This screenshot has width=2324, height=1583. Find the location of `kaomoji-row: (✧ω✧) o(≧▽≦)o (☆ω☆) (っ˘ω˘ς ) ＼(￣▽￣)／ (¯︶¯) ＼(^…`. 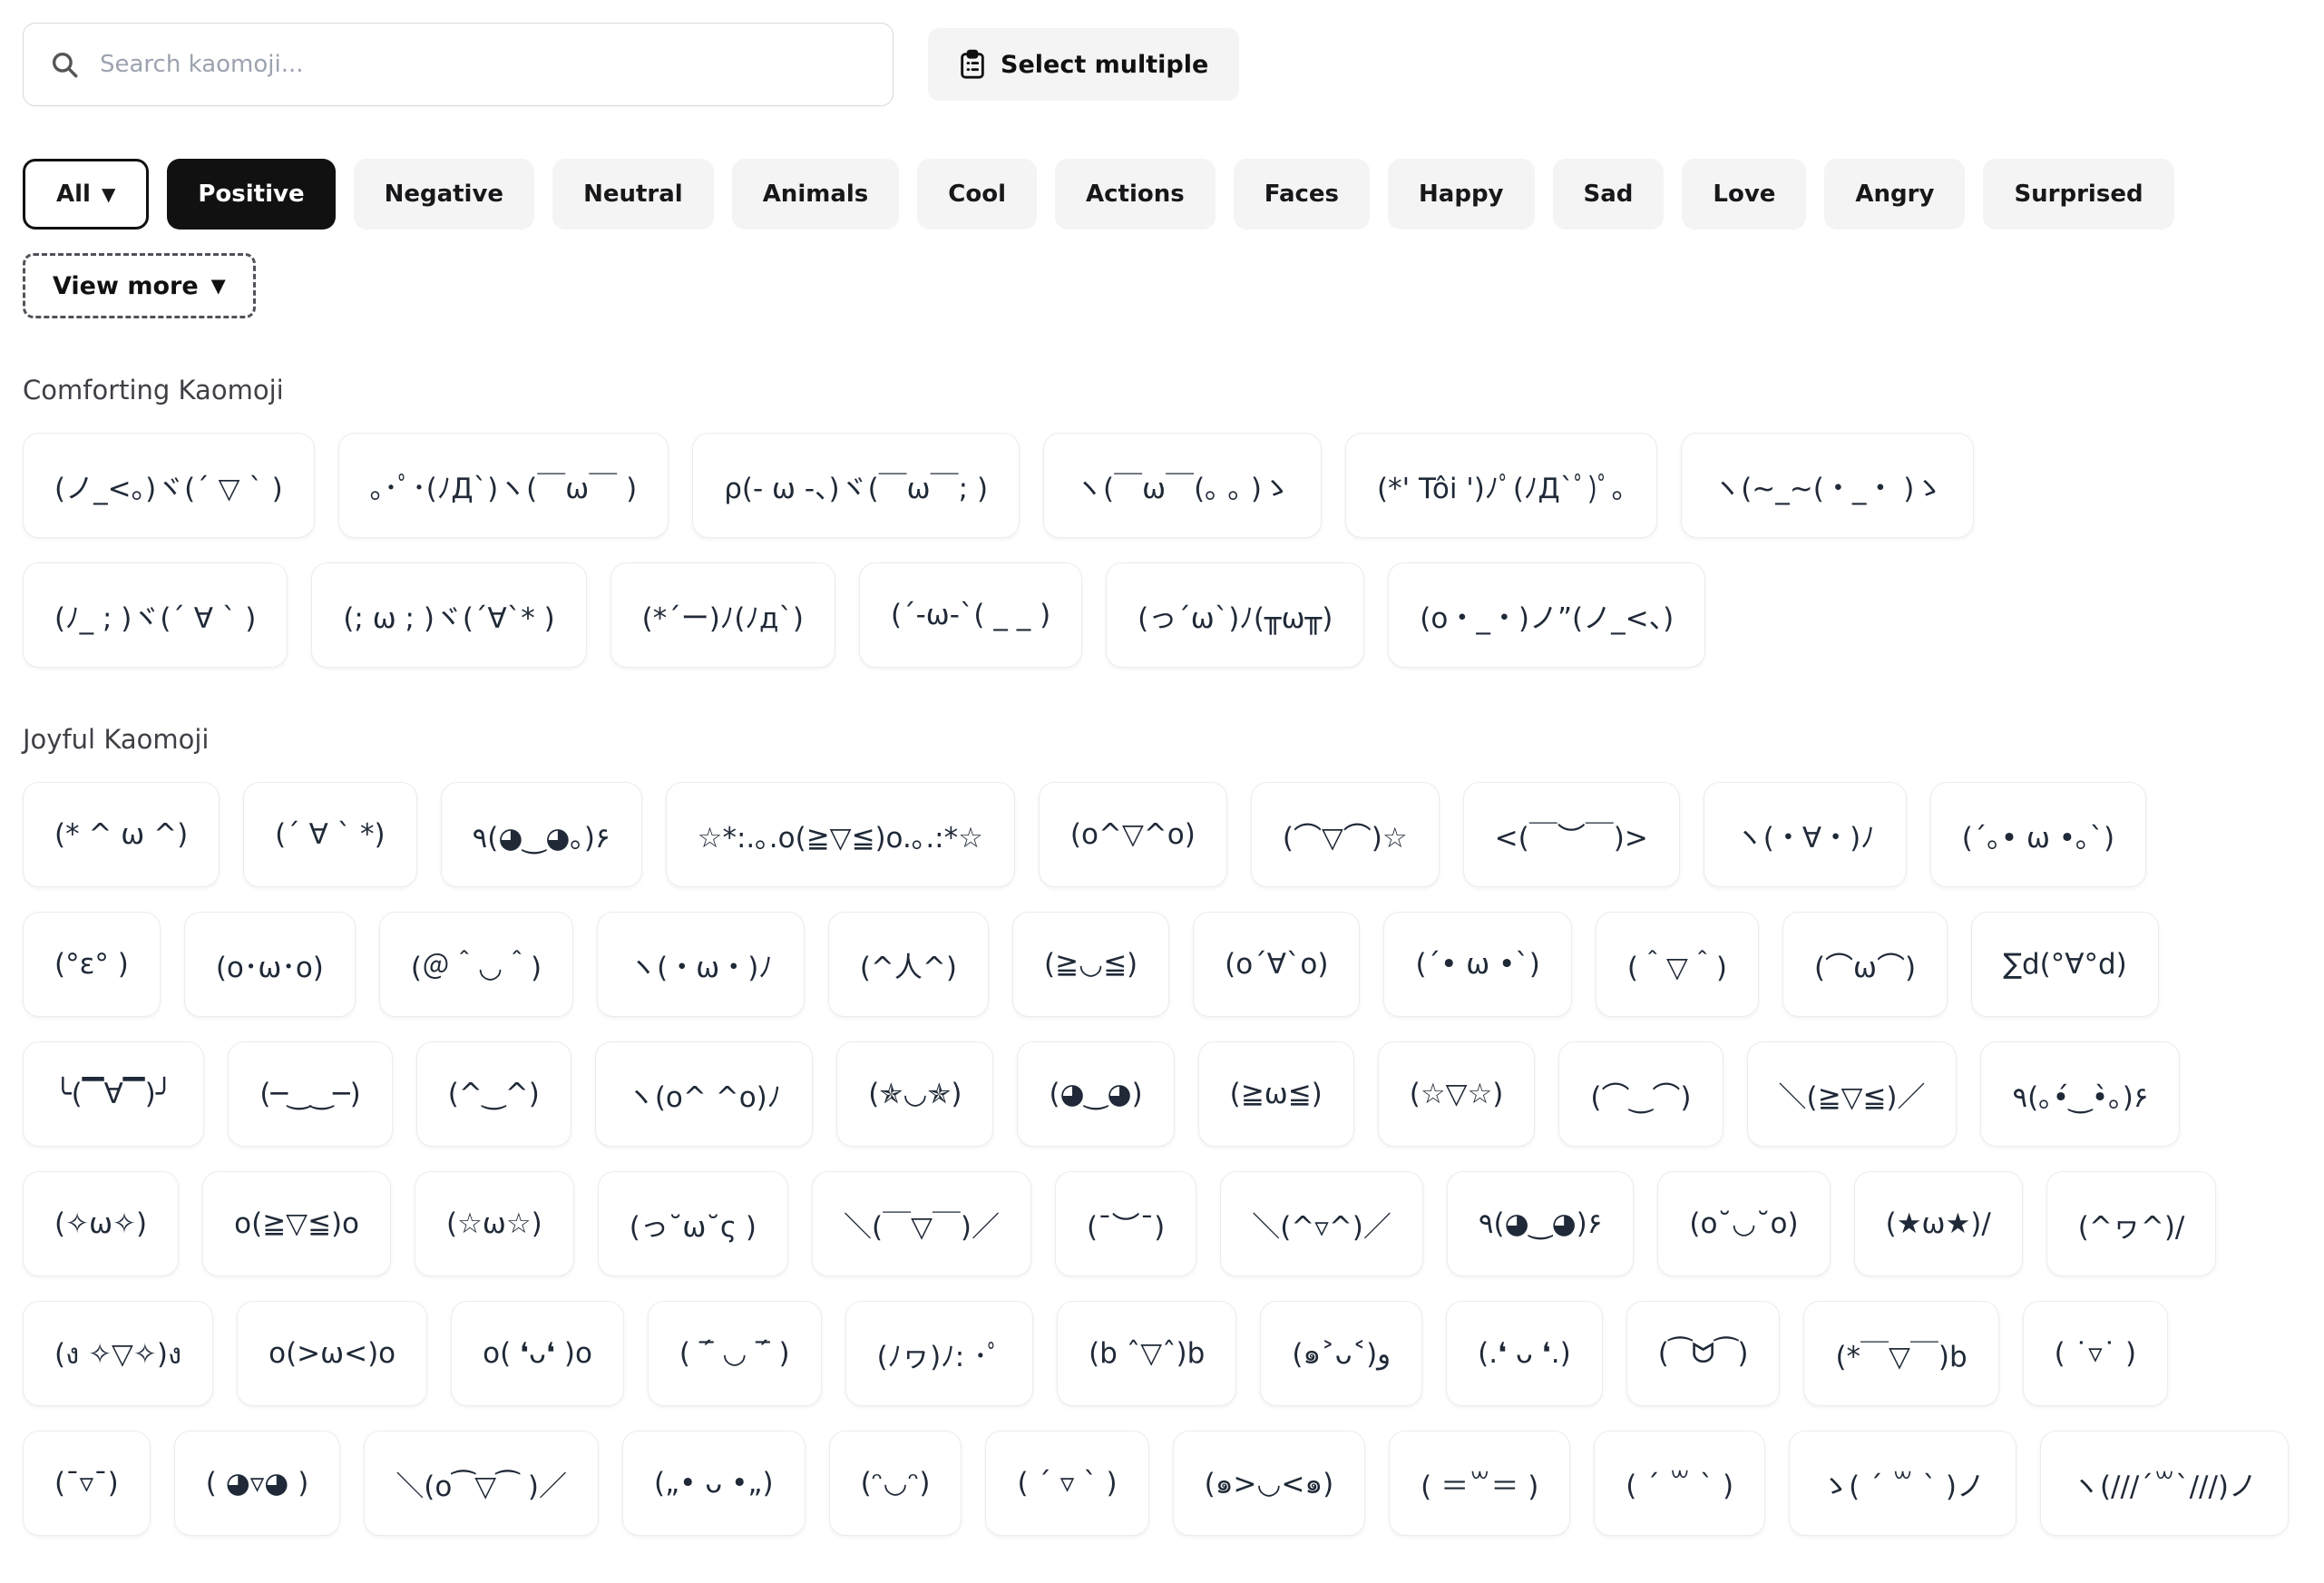

kaomoji-row: (✧ω✧) o(≧▽≦)o (☆ω☆) (っ˘ω˘ς ) ＼(￣▽￣)／ (¯︶¯) ＼(^… is located at coordinates (1162, 1223).